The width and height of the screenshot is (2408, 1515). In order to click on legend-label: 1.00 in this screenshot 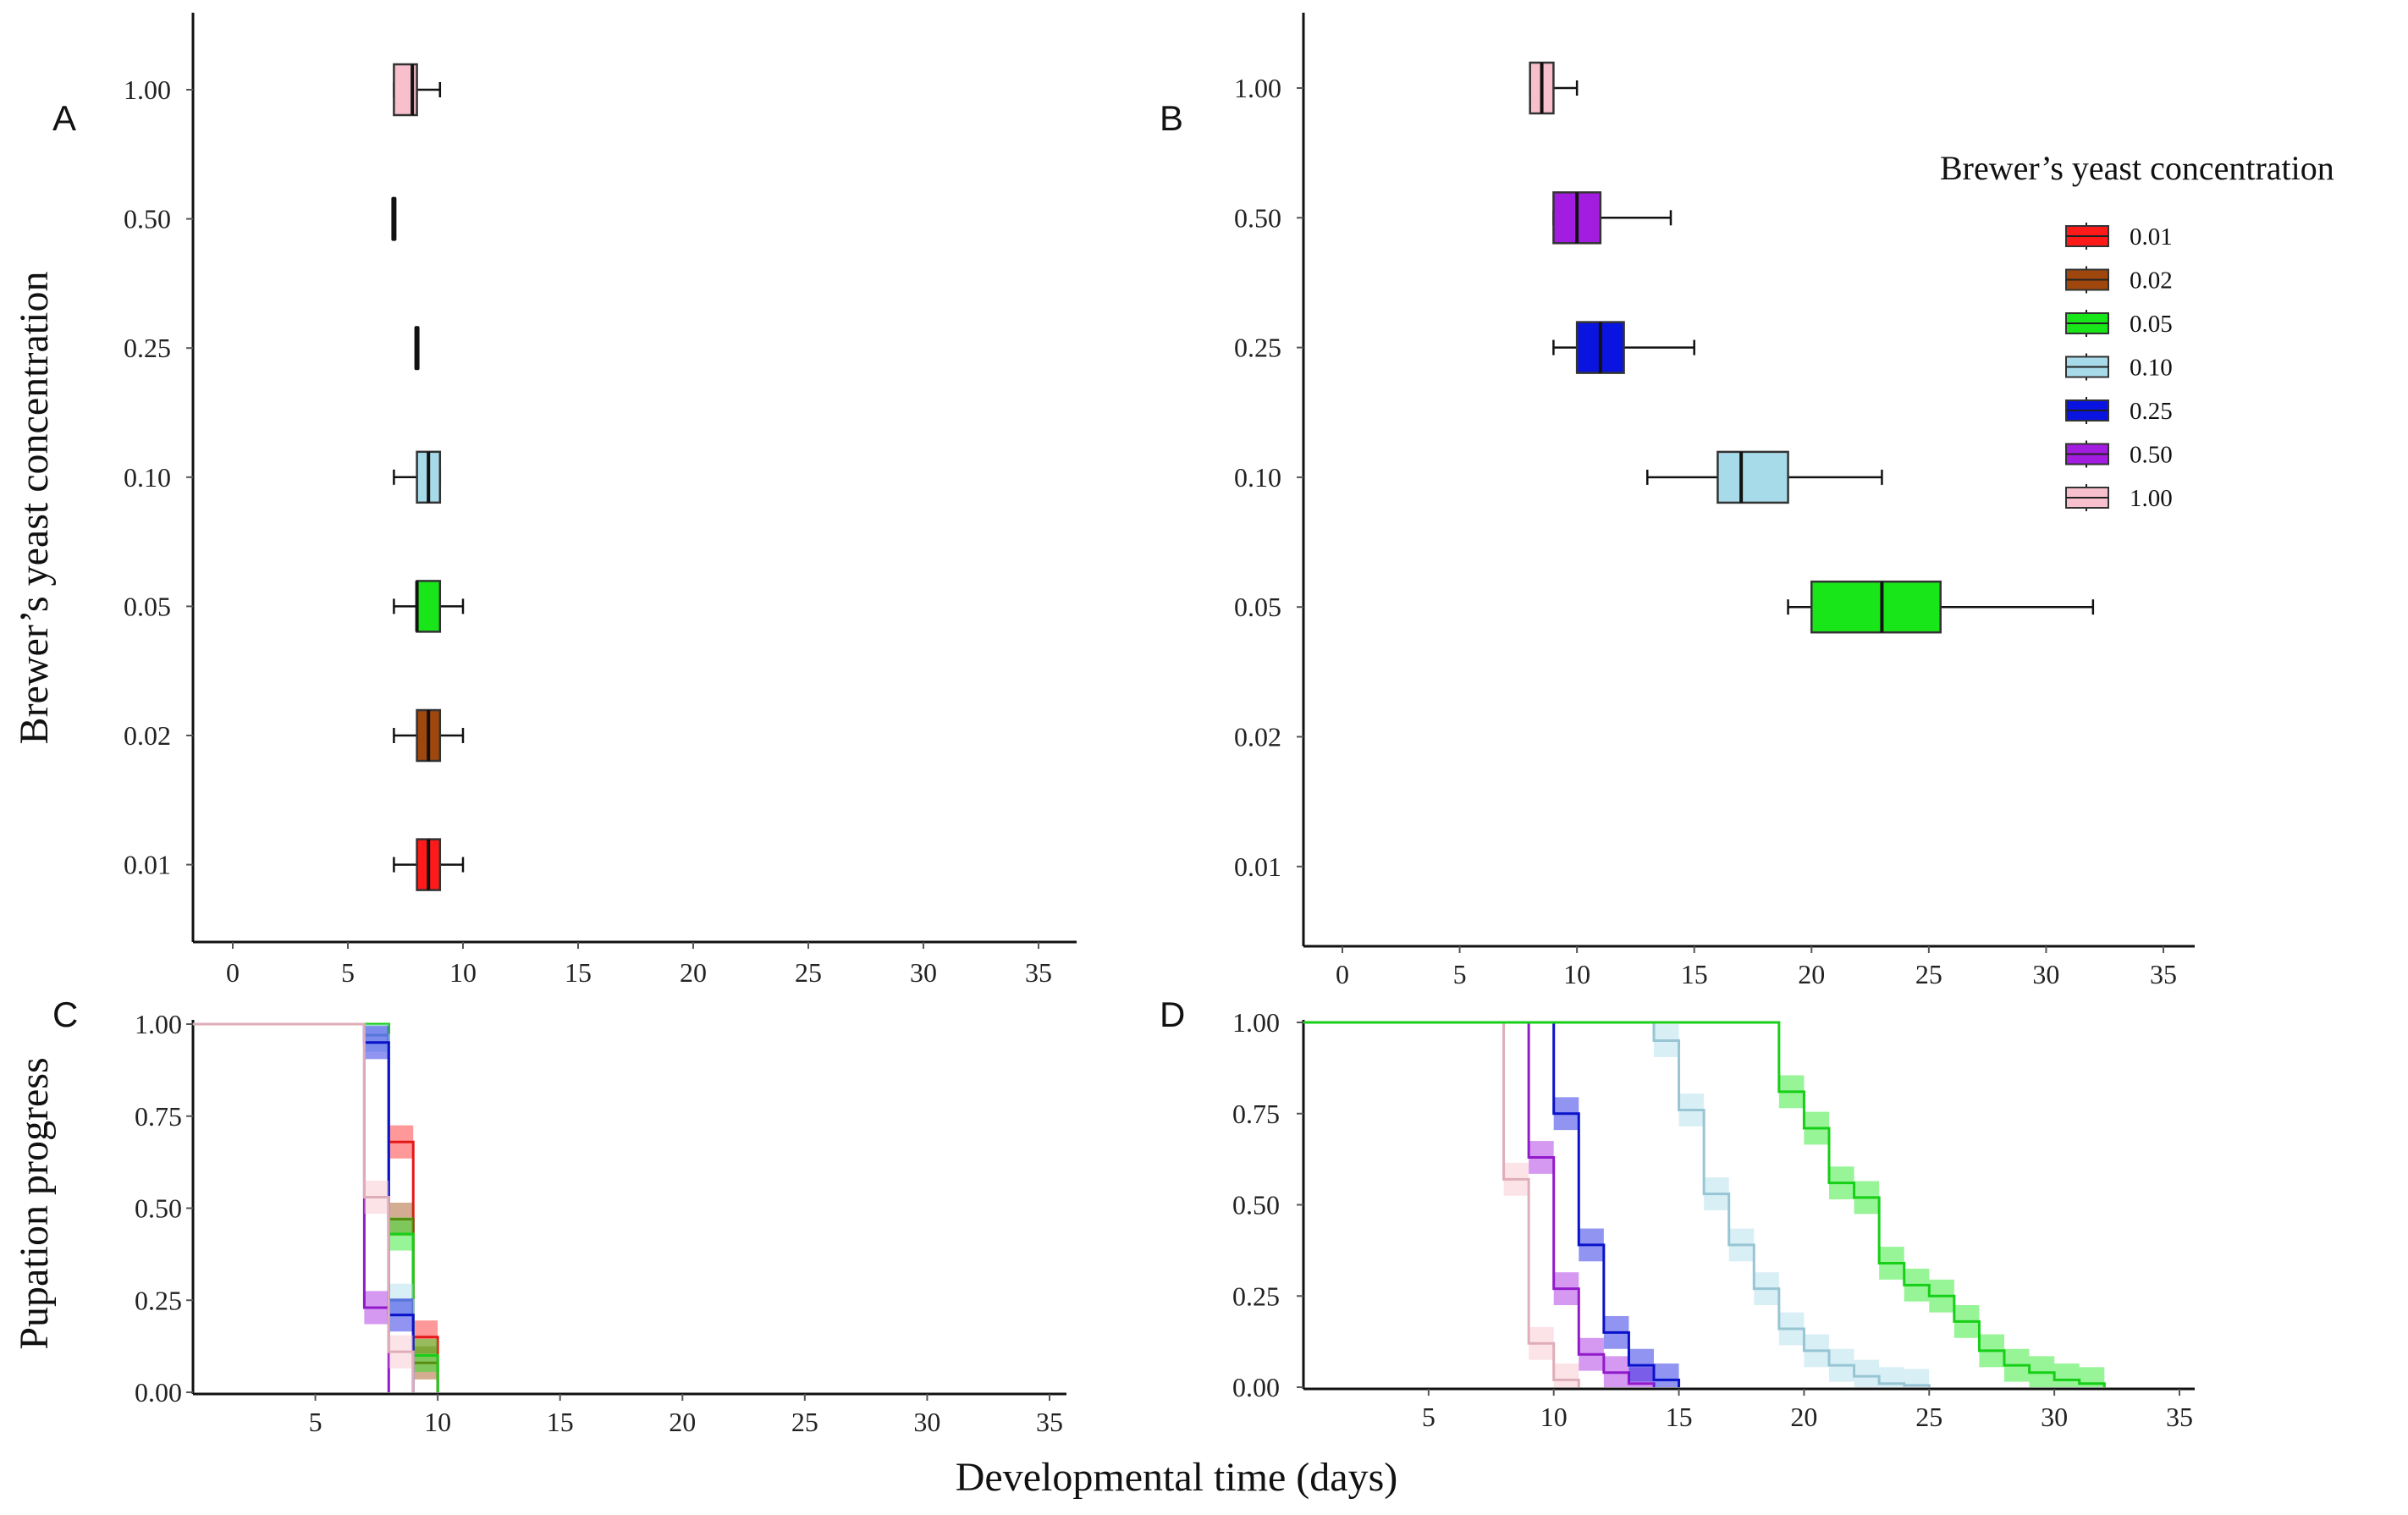, I will do `click(2151, 498)`.